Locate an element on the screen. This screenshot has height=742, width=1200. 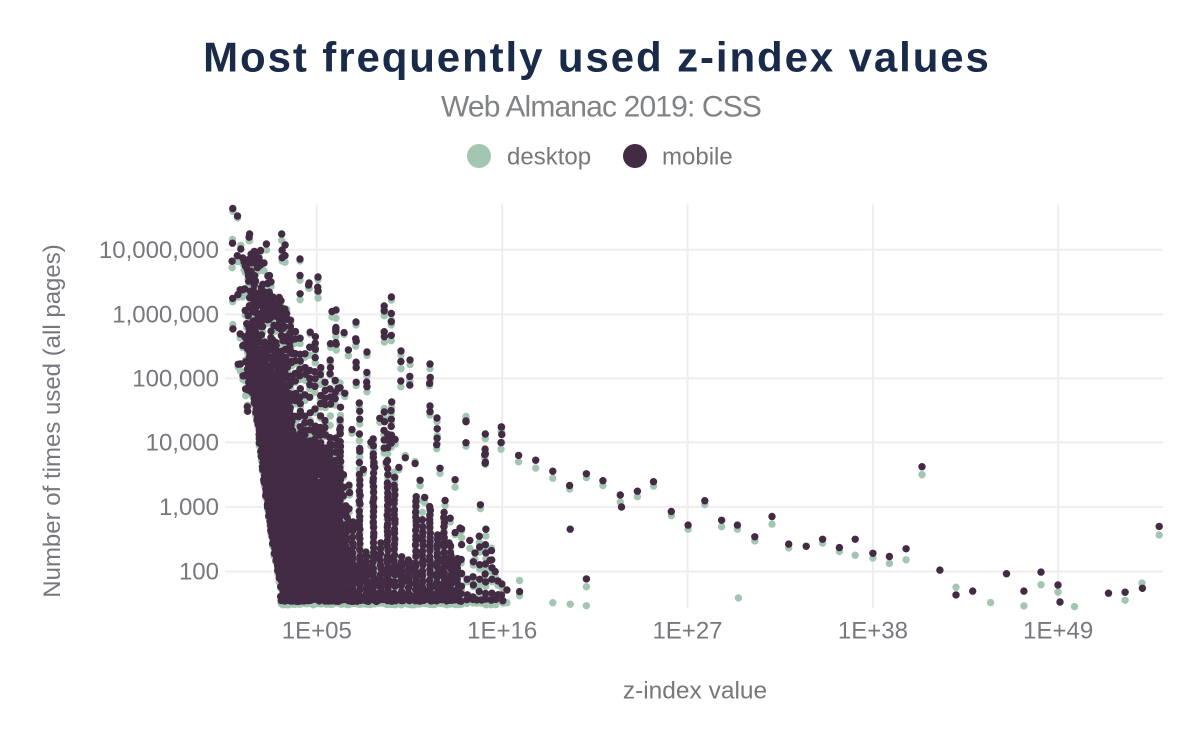
svg-text: mobile is located at coordinates (697, 157).